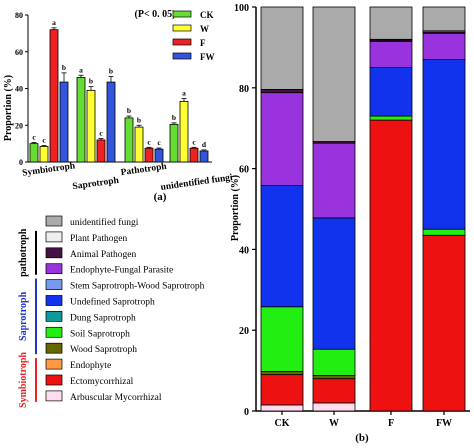 The image size is (474, 448). What do you see at coordinates (111, 122) in the screenshot?
I see `panel-a-bar-fw-saprotroph` at bounding box center [111, 122].